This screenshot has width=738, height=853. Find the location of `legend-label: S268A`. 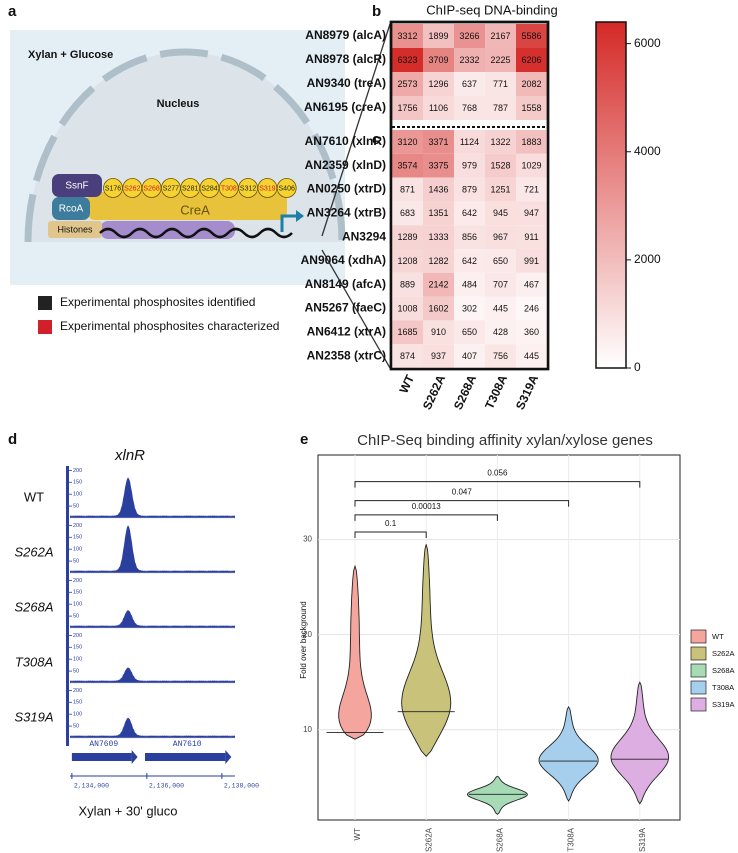

legend-label: S268A is located at coordinates (723, 670).